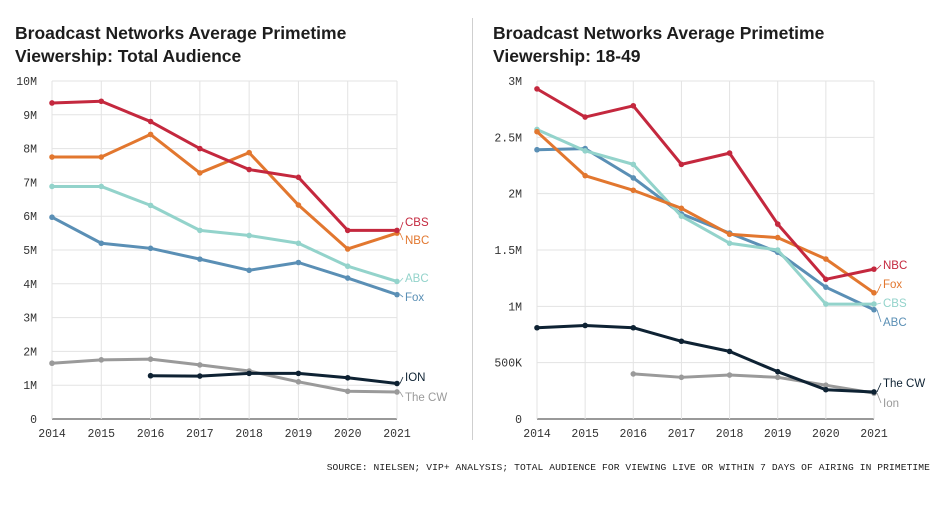  Describe the element at coordinates (892, 285) in the screenshot. I see `series-end-label: Fox` at that location.